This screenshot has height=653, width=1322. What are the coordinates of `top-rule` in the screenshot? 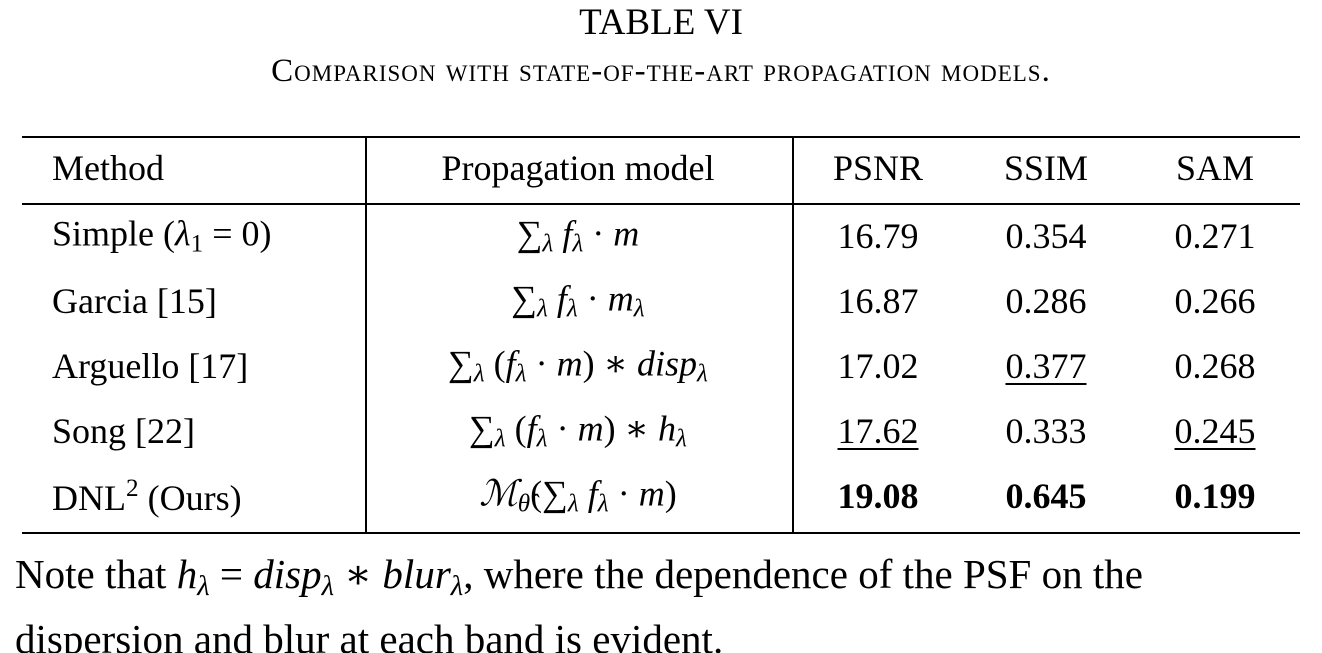 It's located at (661, 137).